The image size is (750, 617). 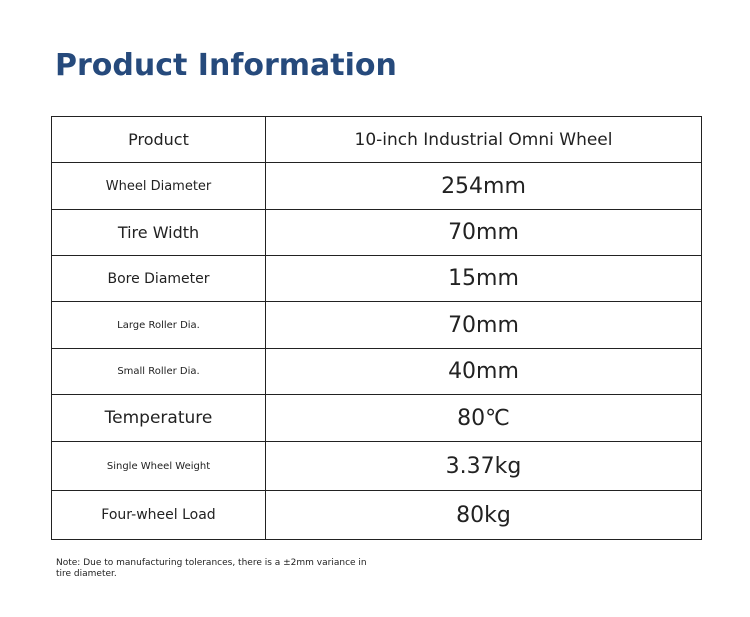 What do you see at coordinates (483, 515) in the screenshot?
I see `spec-value: 80kg` at bounding box center [483, 515].